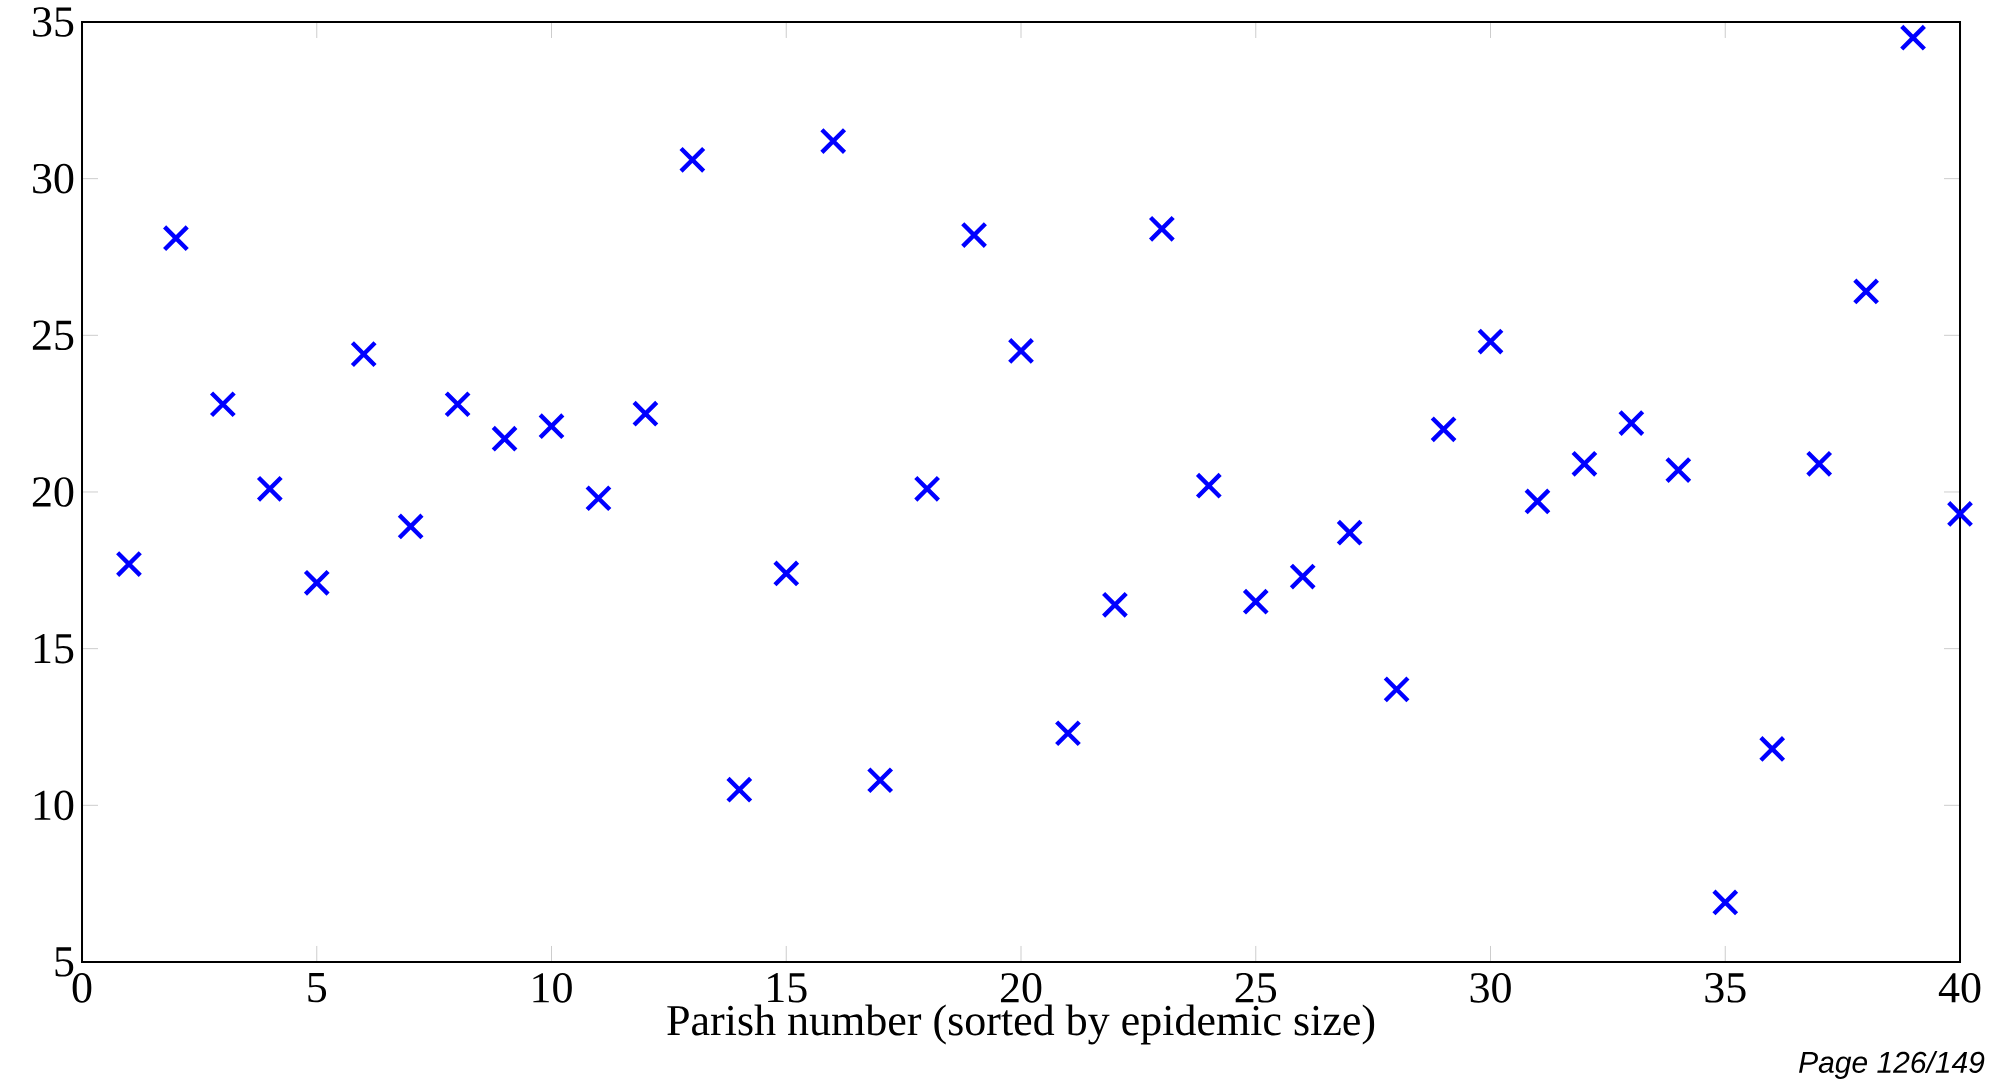 The image size is (2000, 1090). I want to click on y-tick-label: 35, so click(53, 22).